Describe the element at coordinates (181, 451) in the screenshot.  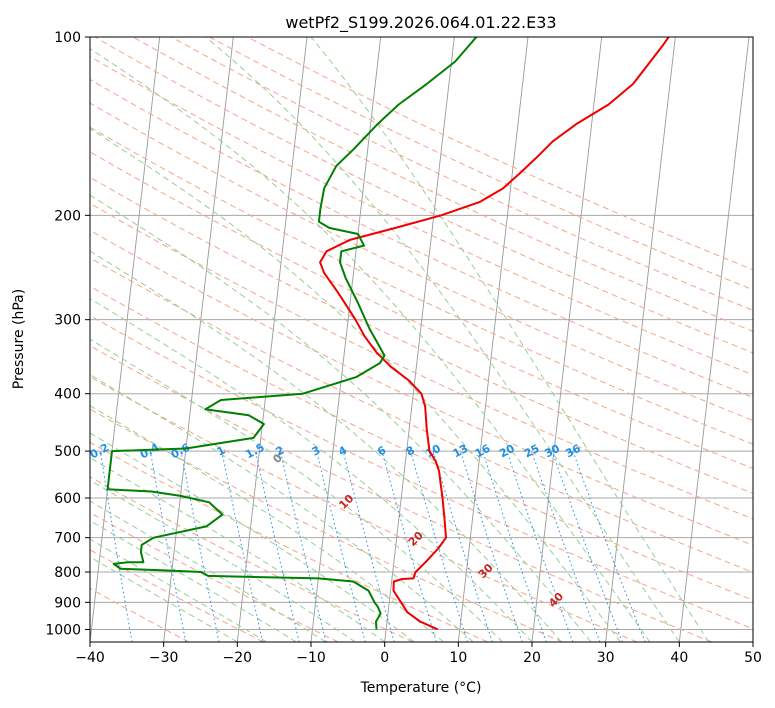
I see `mixing-ratio-label: 0.6` at that location.